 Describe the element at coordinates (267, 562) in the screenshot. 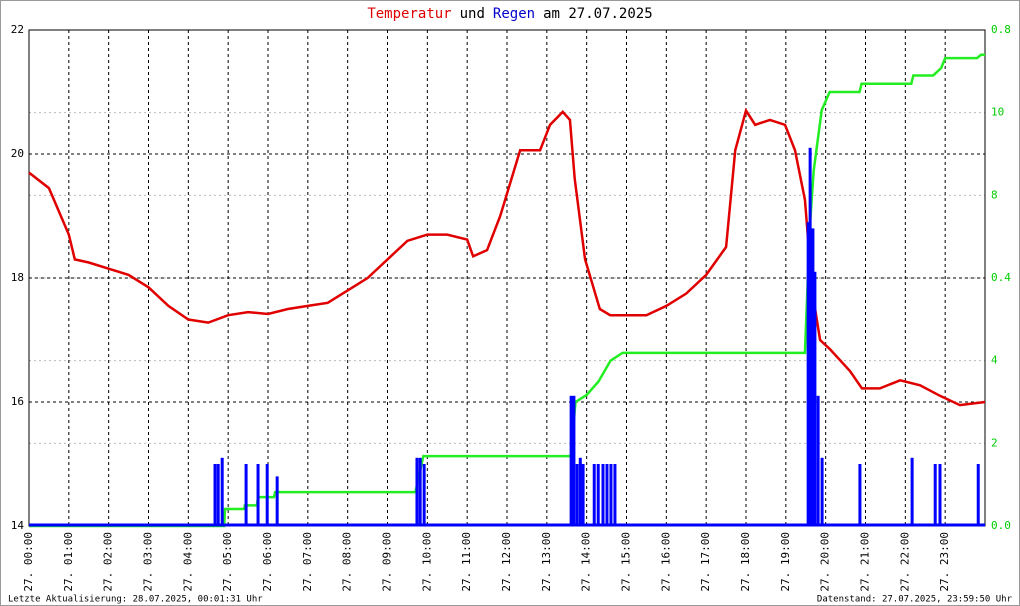

I see `x-tick-label: 27. 06:00` at that location.